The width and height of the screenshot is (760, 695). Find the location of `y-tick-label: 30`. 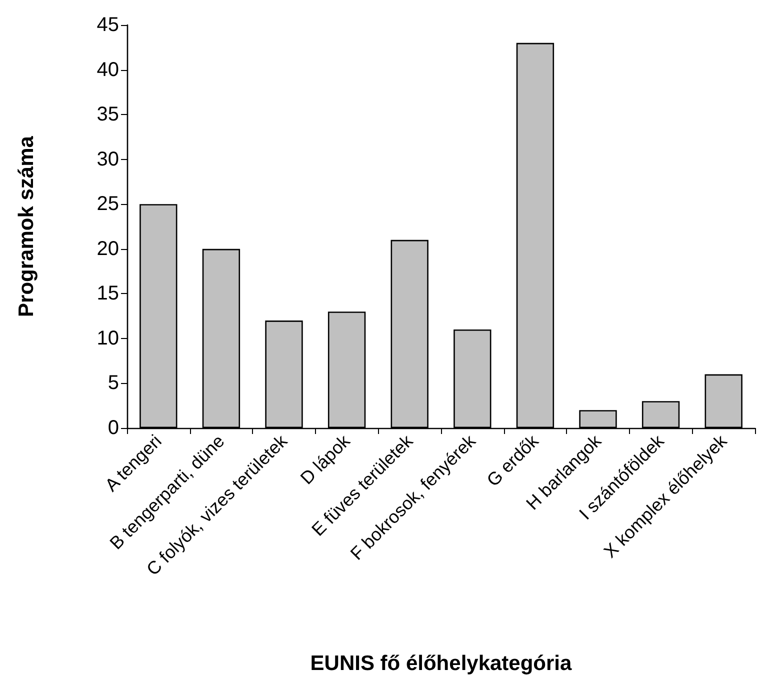

y-tick-label: 30 is located at coordinates (107, 159).